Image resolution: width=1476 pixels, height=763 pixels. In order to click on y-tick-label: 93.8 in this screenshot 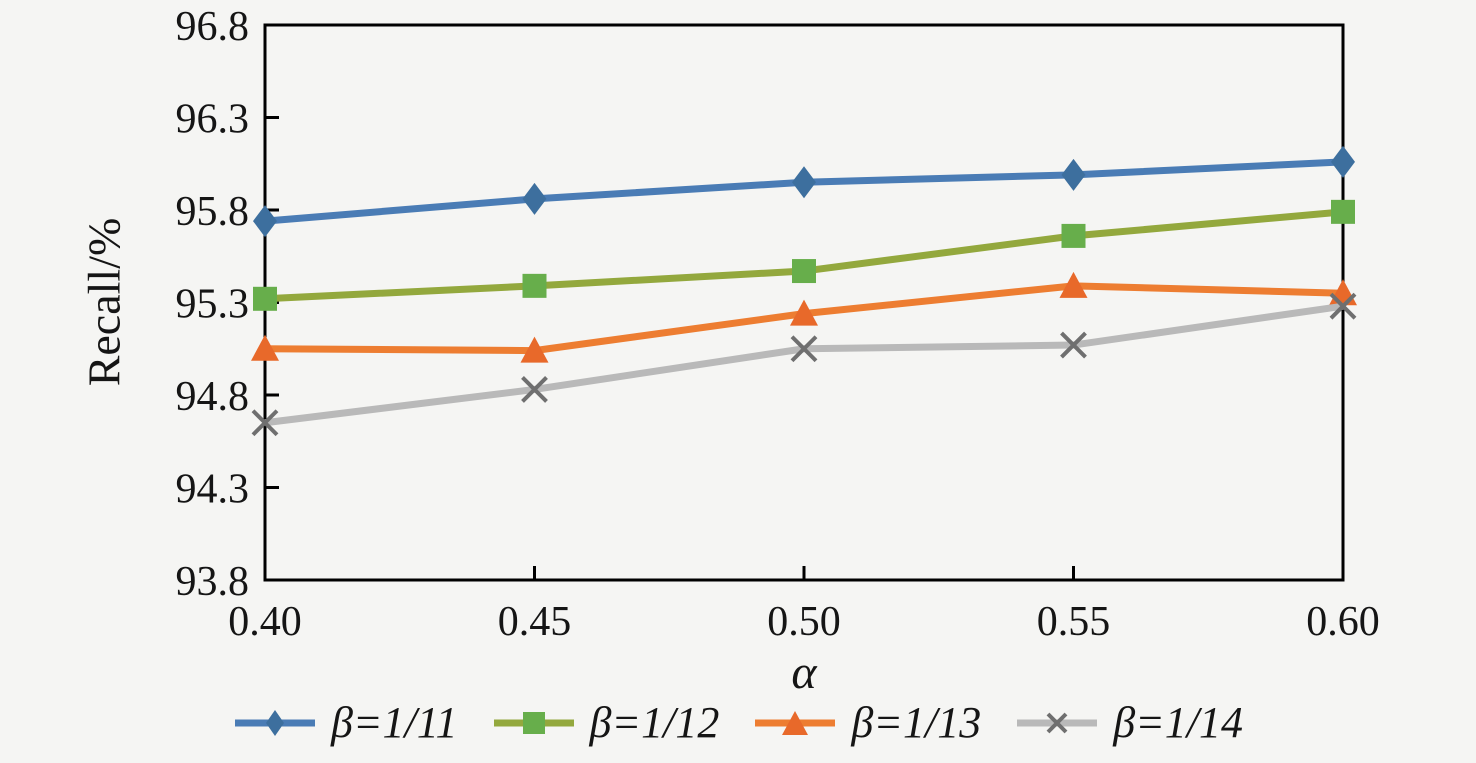, I will do `click(213, 582)`.